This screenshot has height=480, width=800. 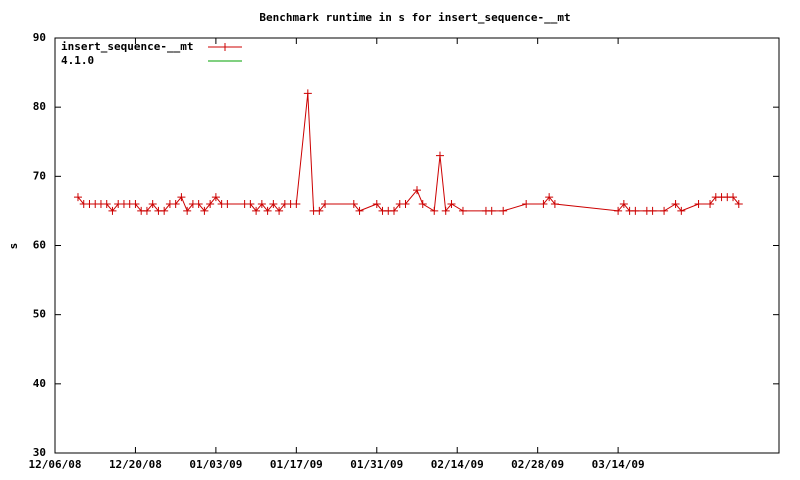 I want to click on legend-marker, so click(x=225, y=47).